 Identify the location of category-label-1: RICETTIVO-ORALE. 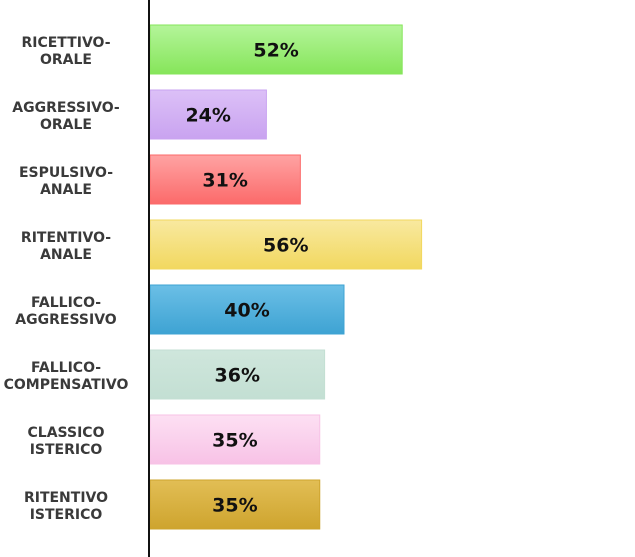
(65, 51).